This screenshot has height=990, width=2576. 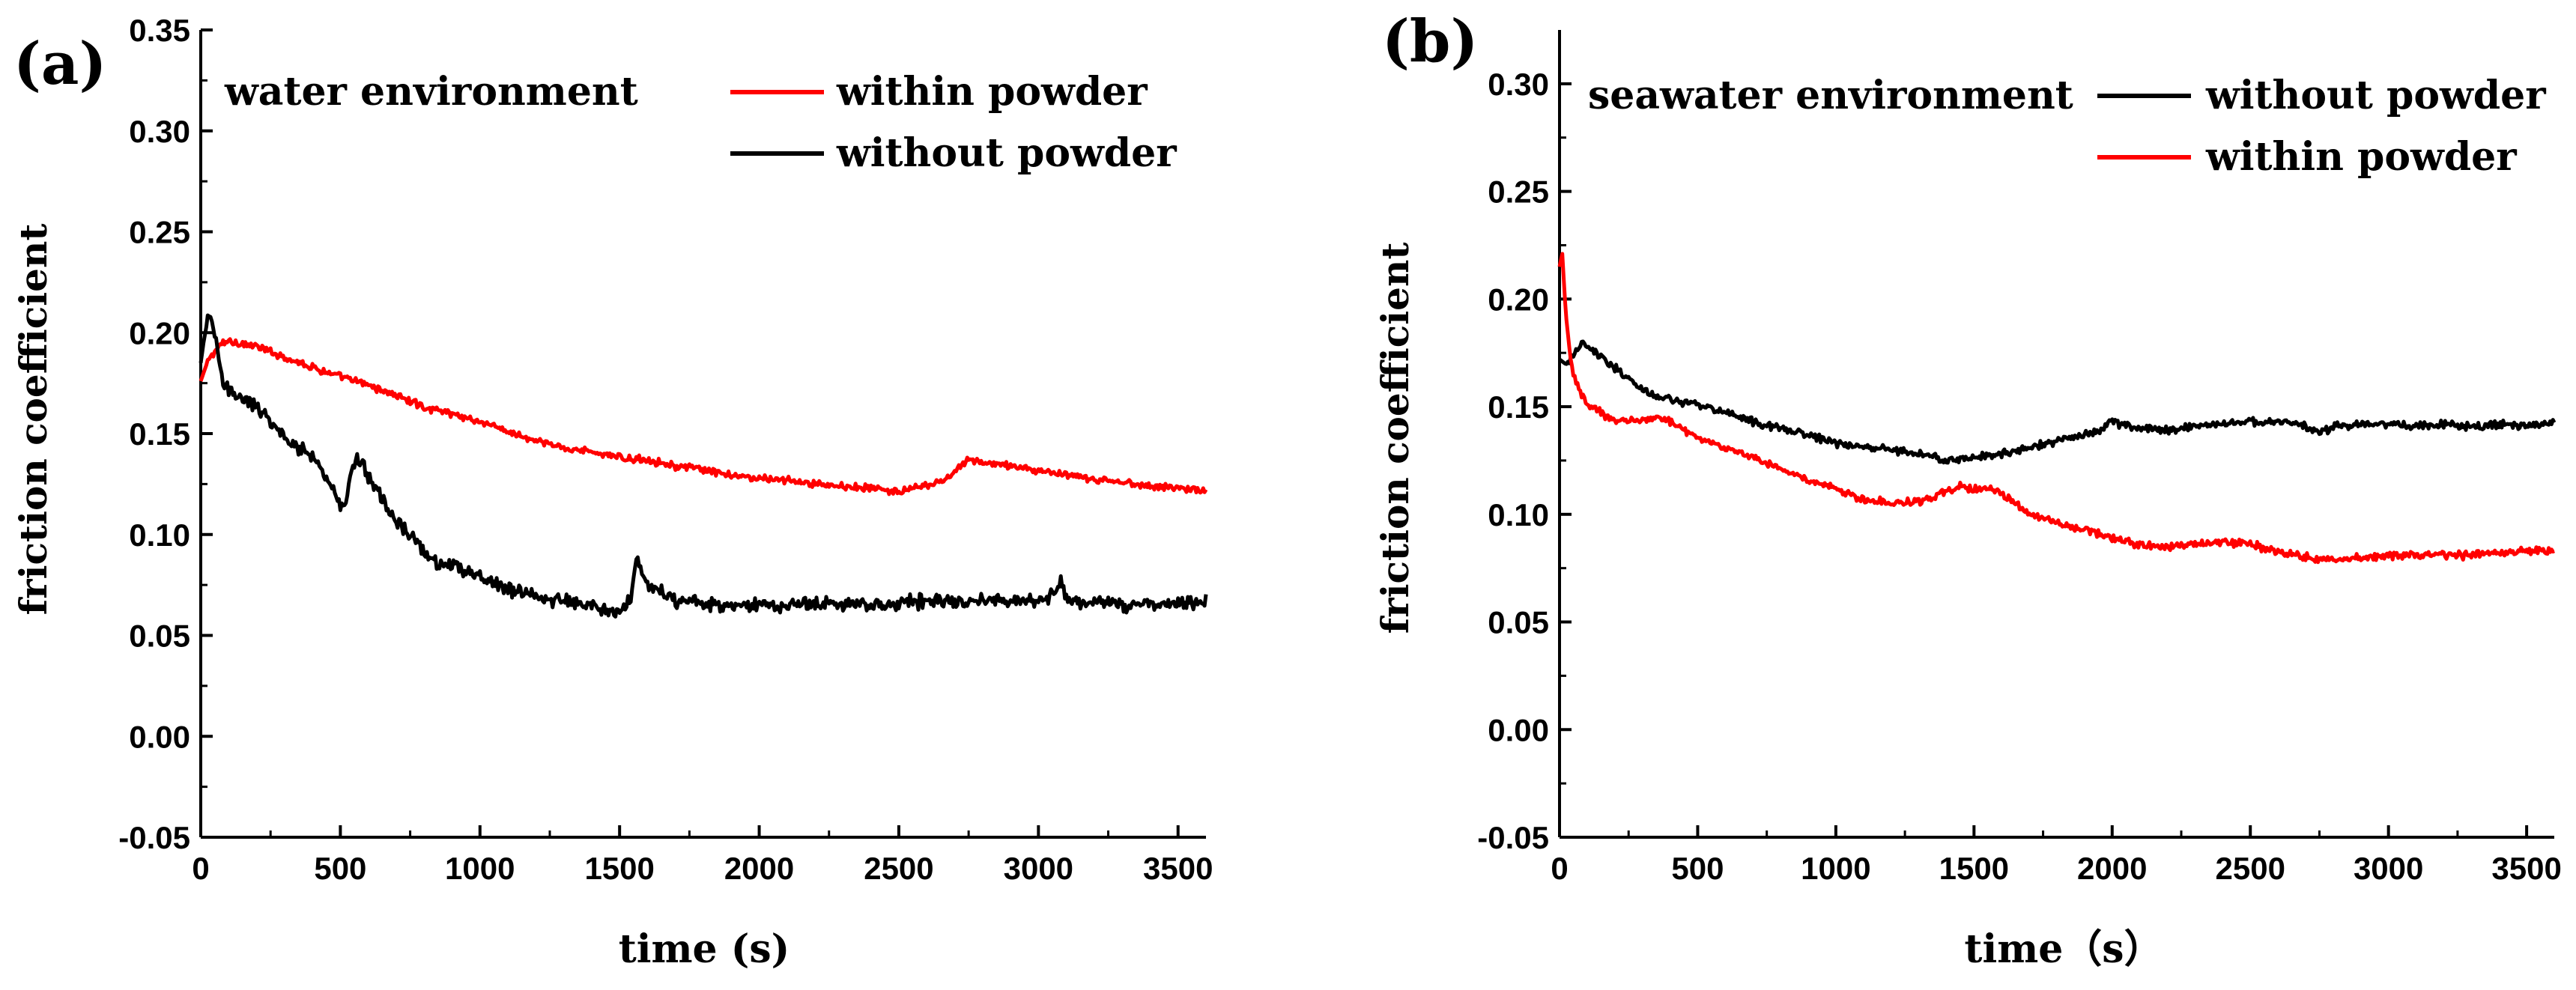 I want to click on series-b-without-powder, so click(x=2057, y=402).